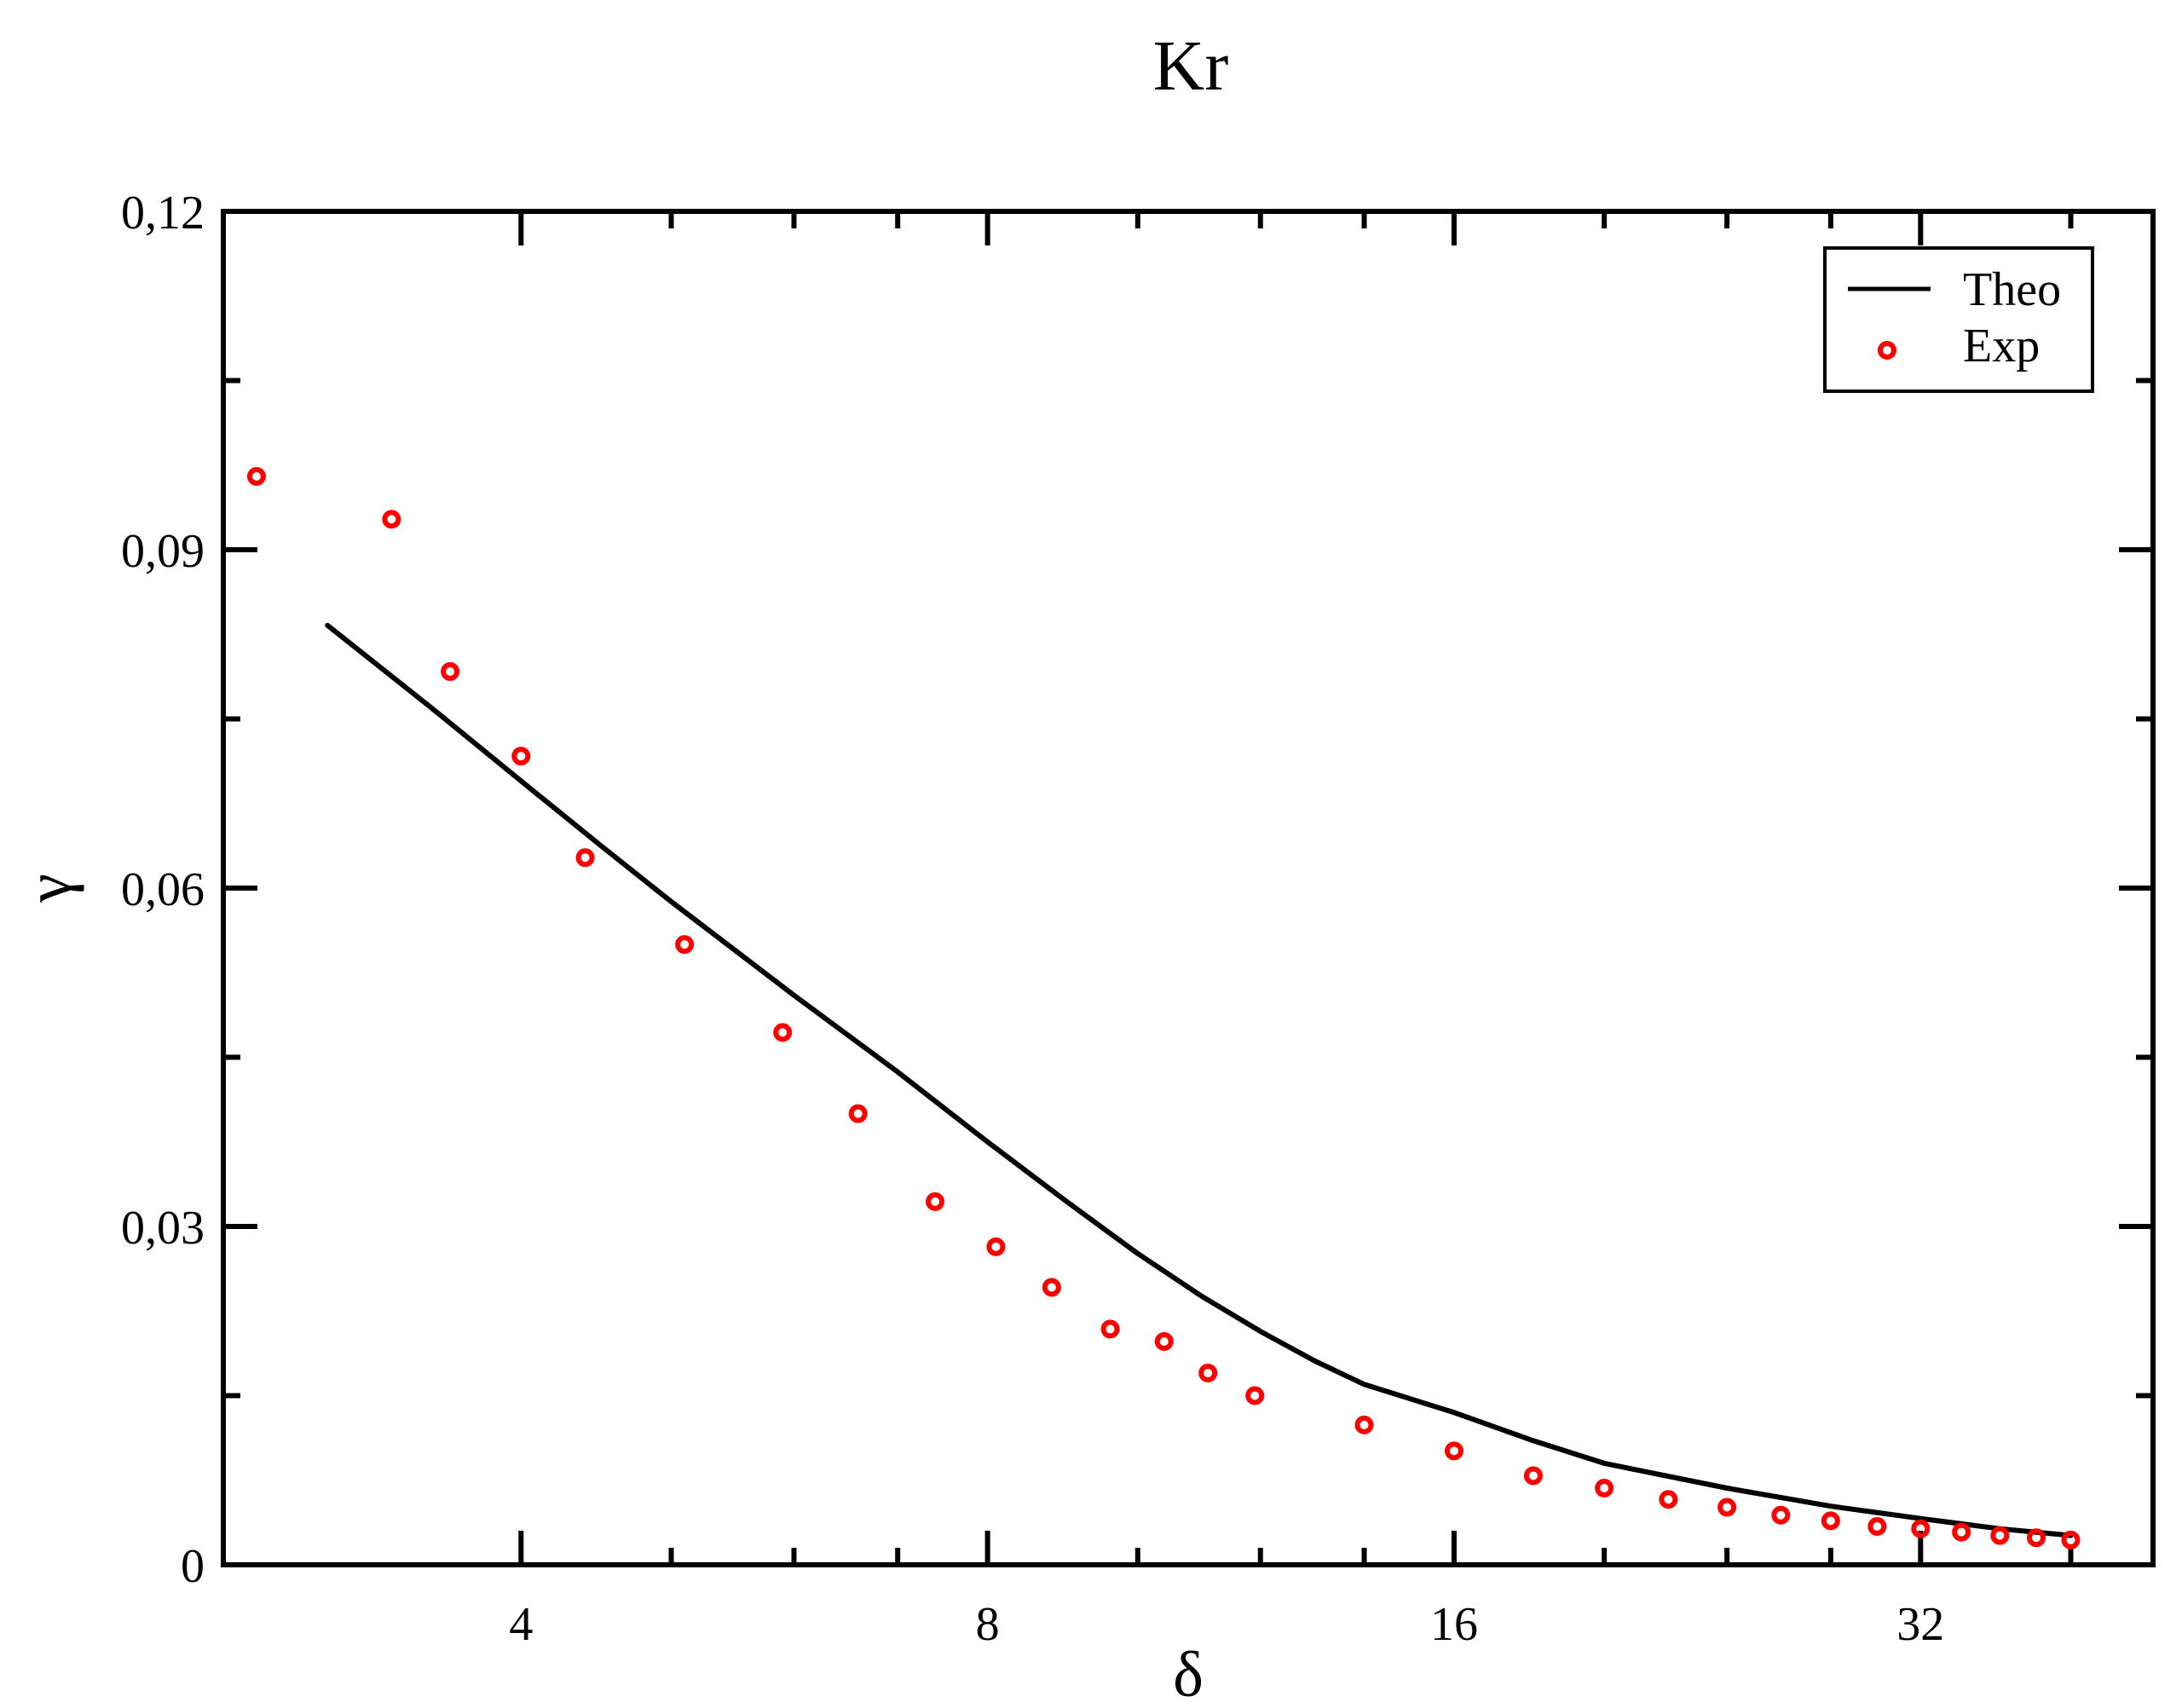 The height and width of the screenshot is (1708, 2182). I want to click on legend: Theo Exp, so click(1958, 319).